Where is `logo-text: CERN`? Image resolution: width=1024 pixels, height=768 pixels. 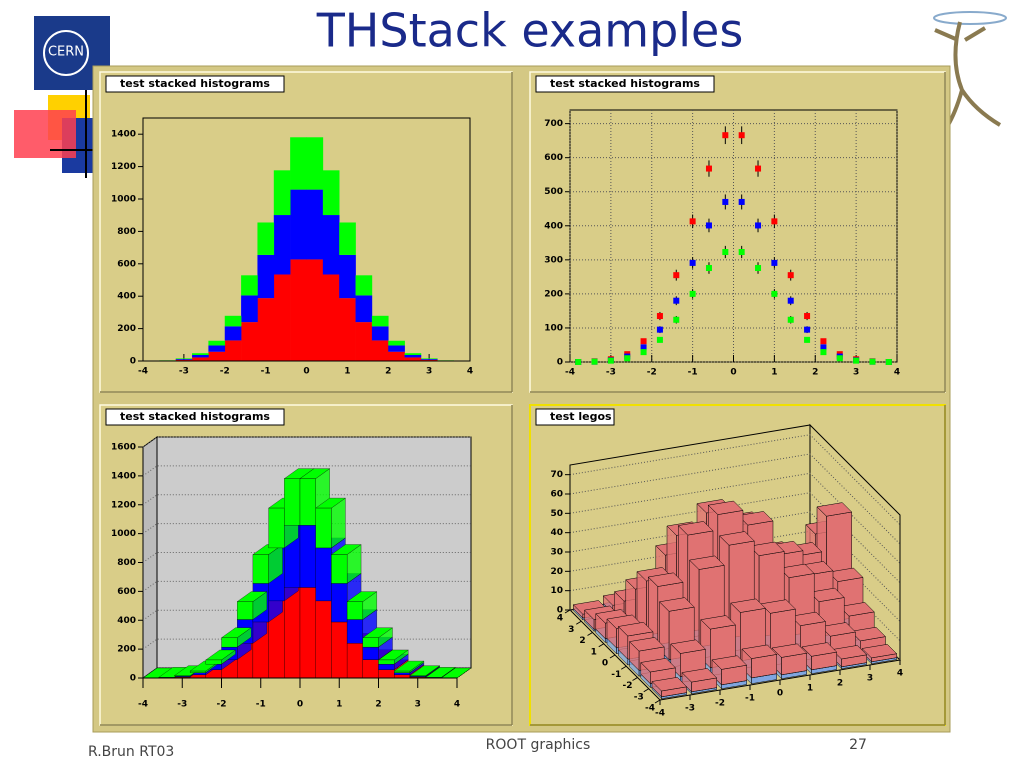
logo-text: CERN is located at coordinates (66, 52).